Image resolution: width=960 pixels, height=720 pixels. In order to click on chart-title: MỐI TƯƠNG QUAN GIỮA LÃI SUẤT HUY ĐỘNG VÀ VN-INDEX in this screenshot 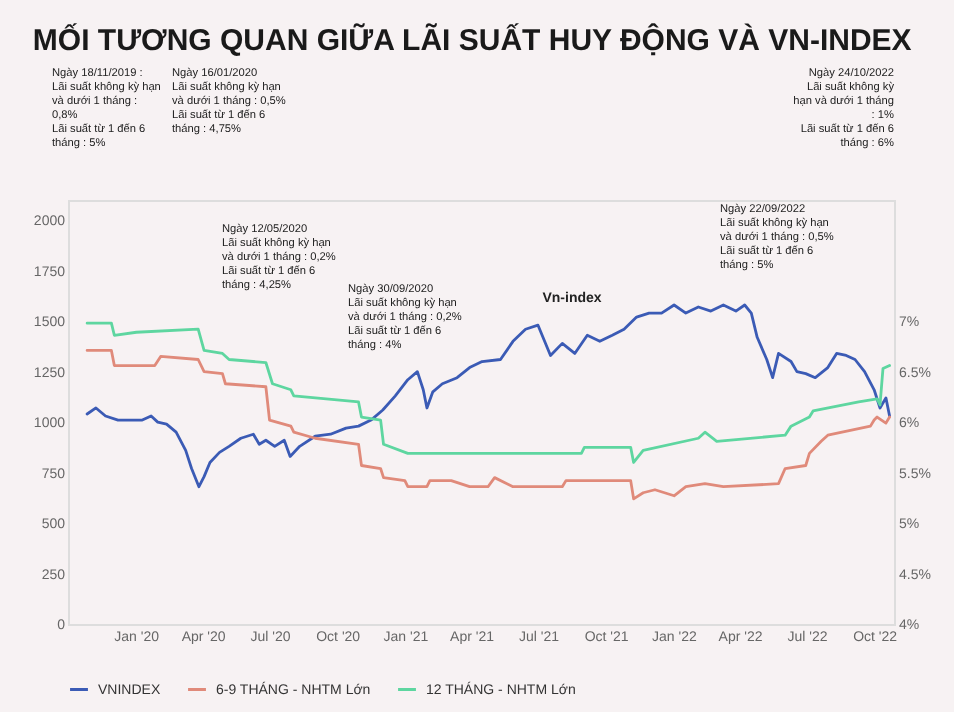, I will do `click(472, 40)`.